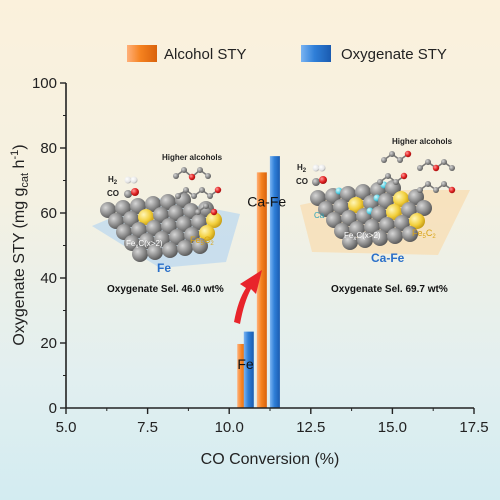 This screenshot has width=500, height=500. Describe the element at coordinates (248, 297) in the screenshot. I see `trend-arrow` at that location.